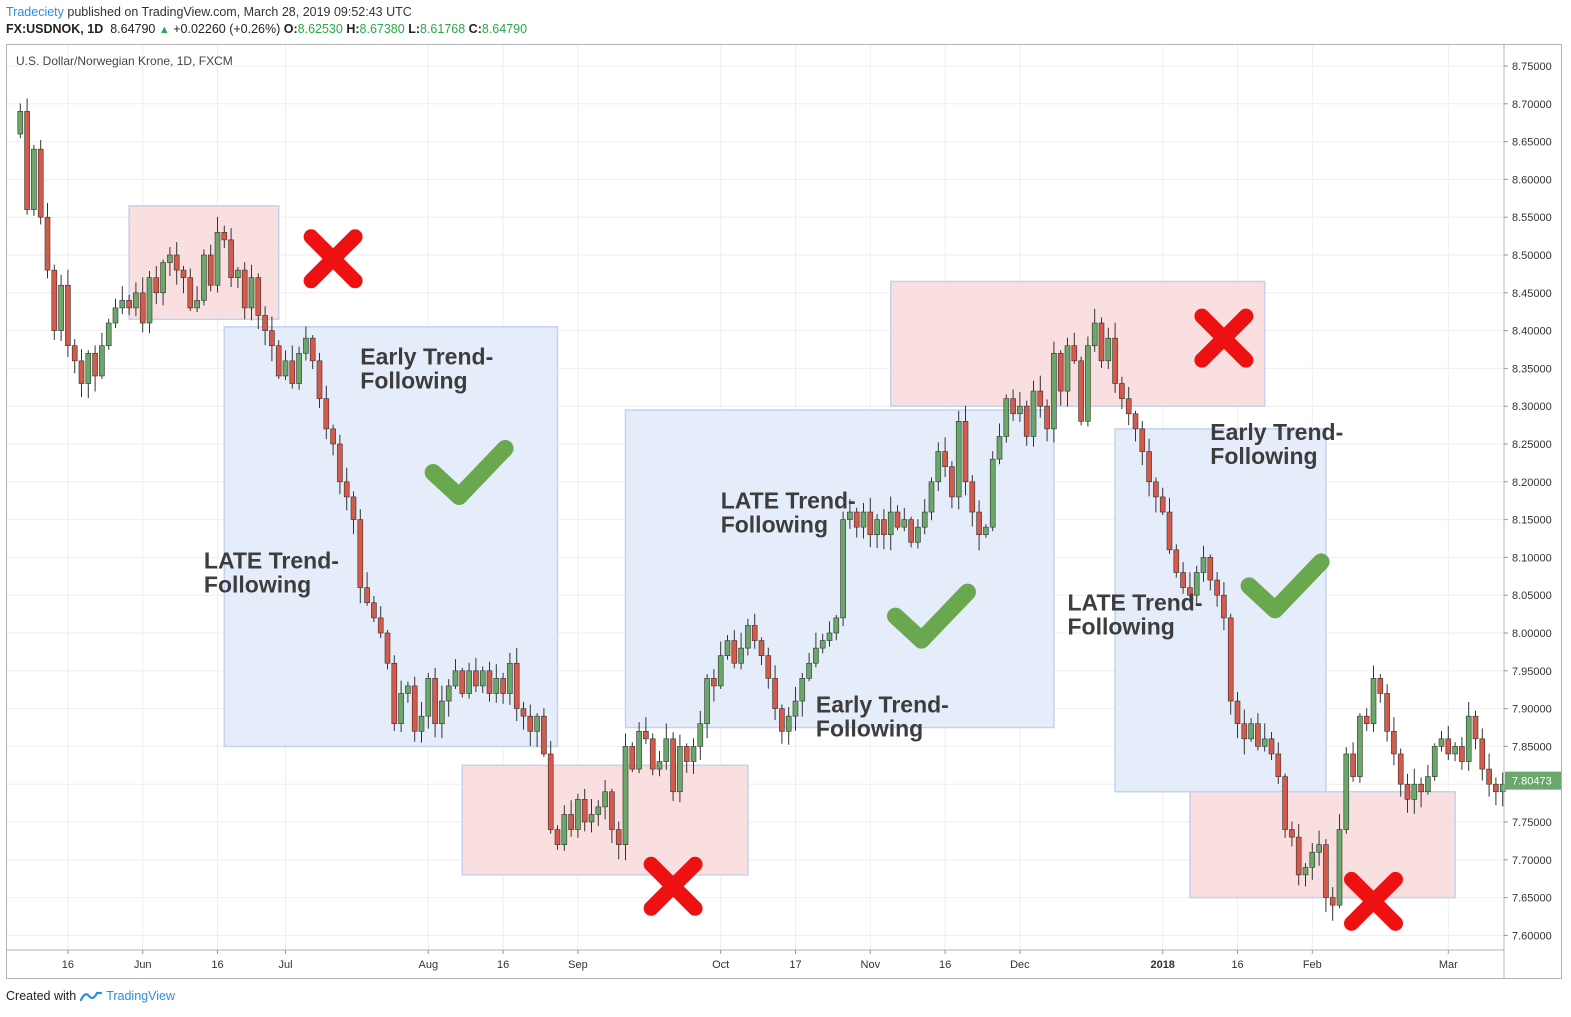  I want to click on last-price-marker, so click(1533, 780).